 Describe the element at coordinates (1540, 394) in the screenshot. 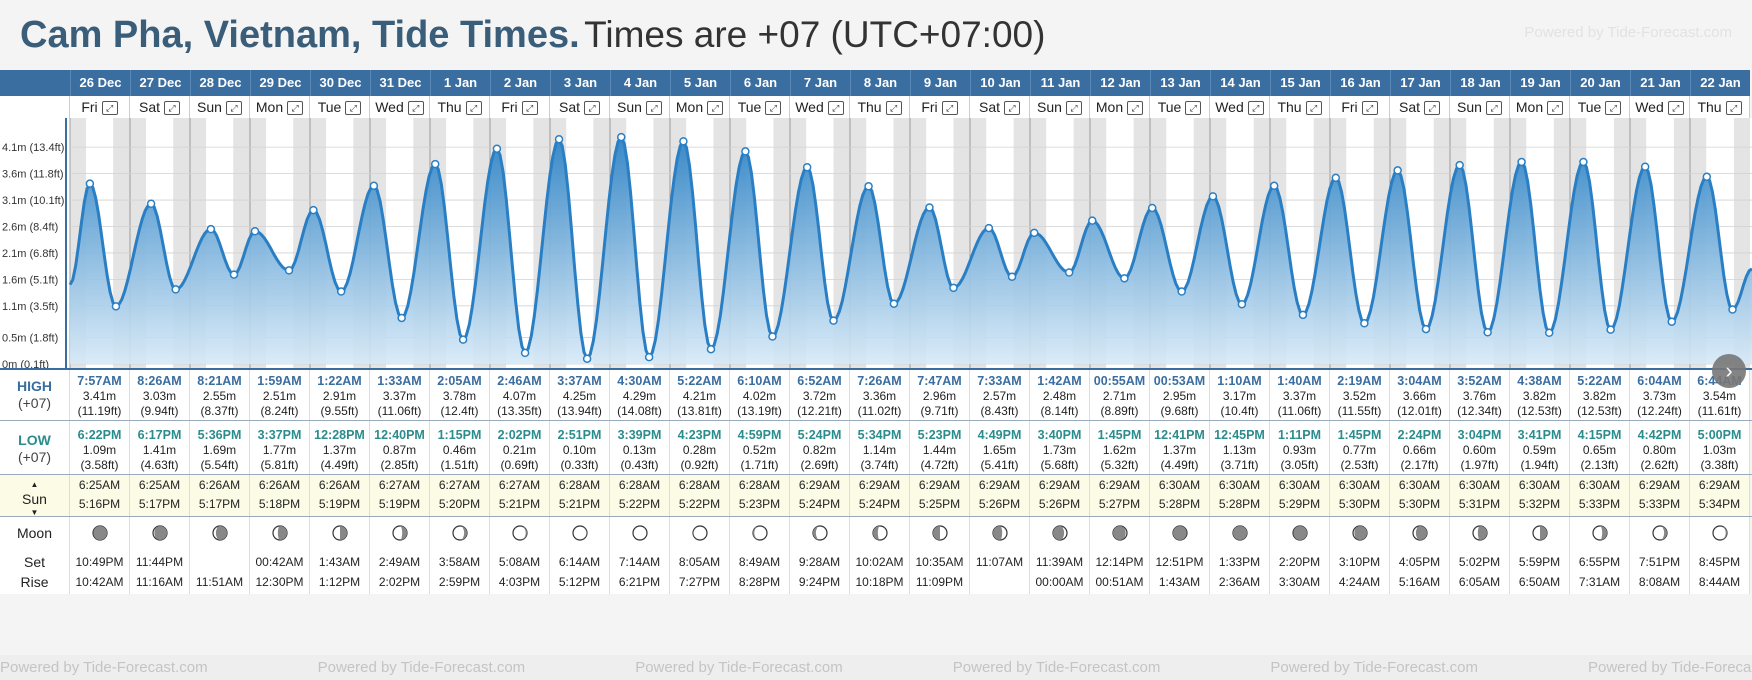

I see `high-tide-cell: 4:38AM 3.82m (12.53ft)` at that location.